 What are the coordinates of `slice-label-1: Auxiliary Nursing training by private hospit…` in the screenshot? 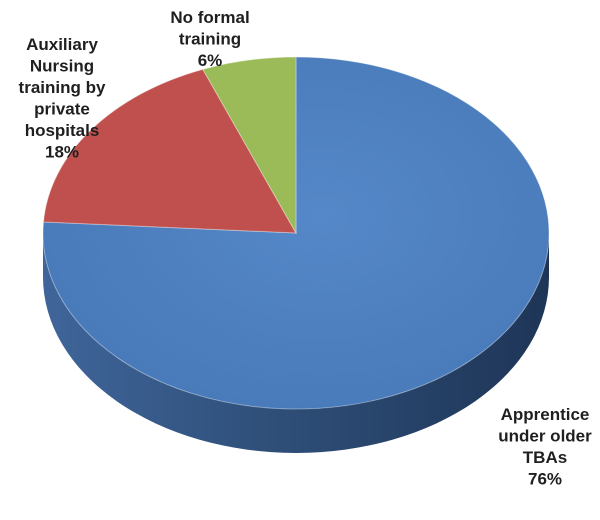 It's located at (62, 98).